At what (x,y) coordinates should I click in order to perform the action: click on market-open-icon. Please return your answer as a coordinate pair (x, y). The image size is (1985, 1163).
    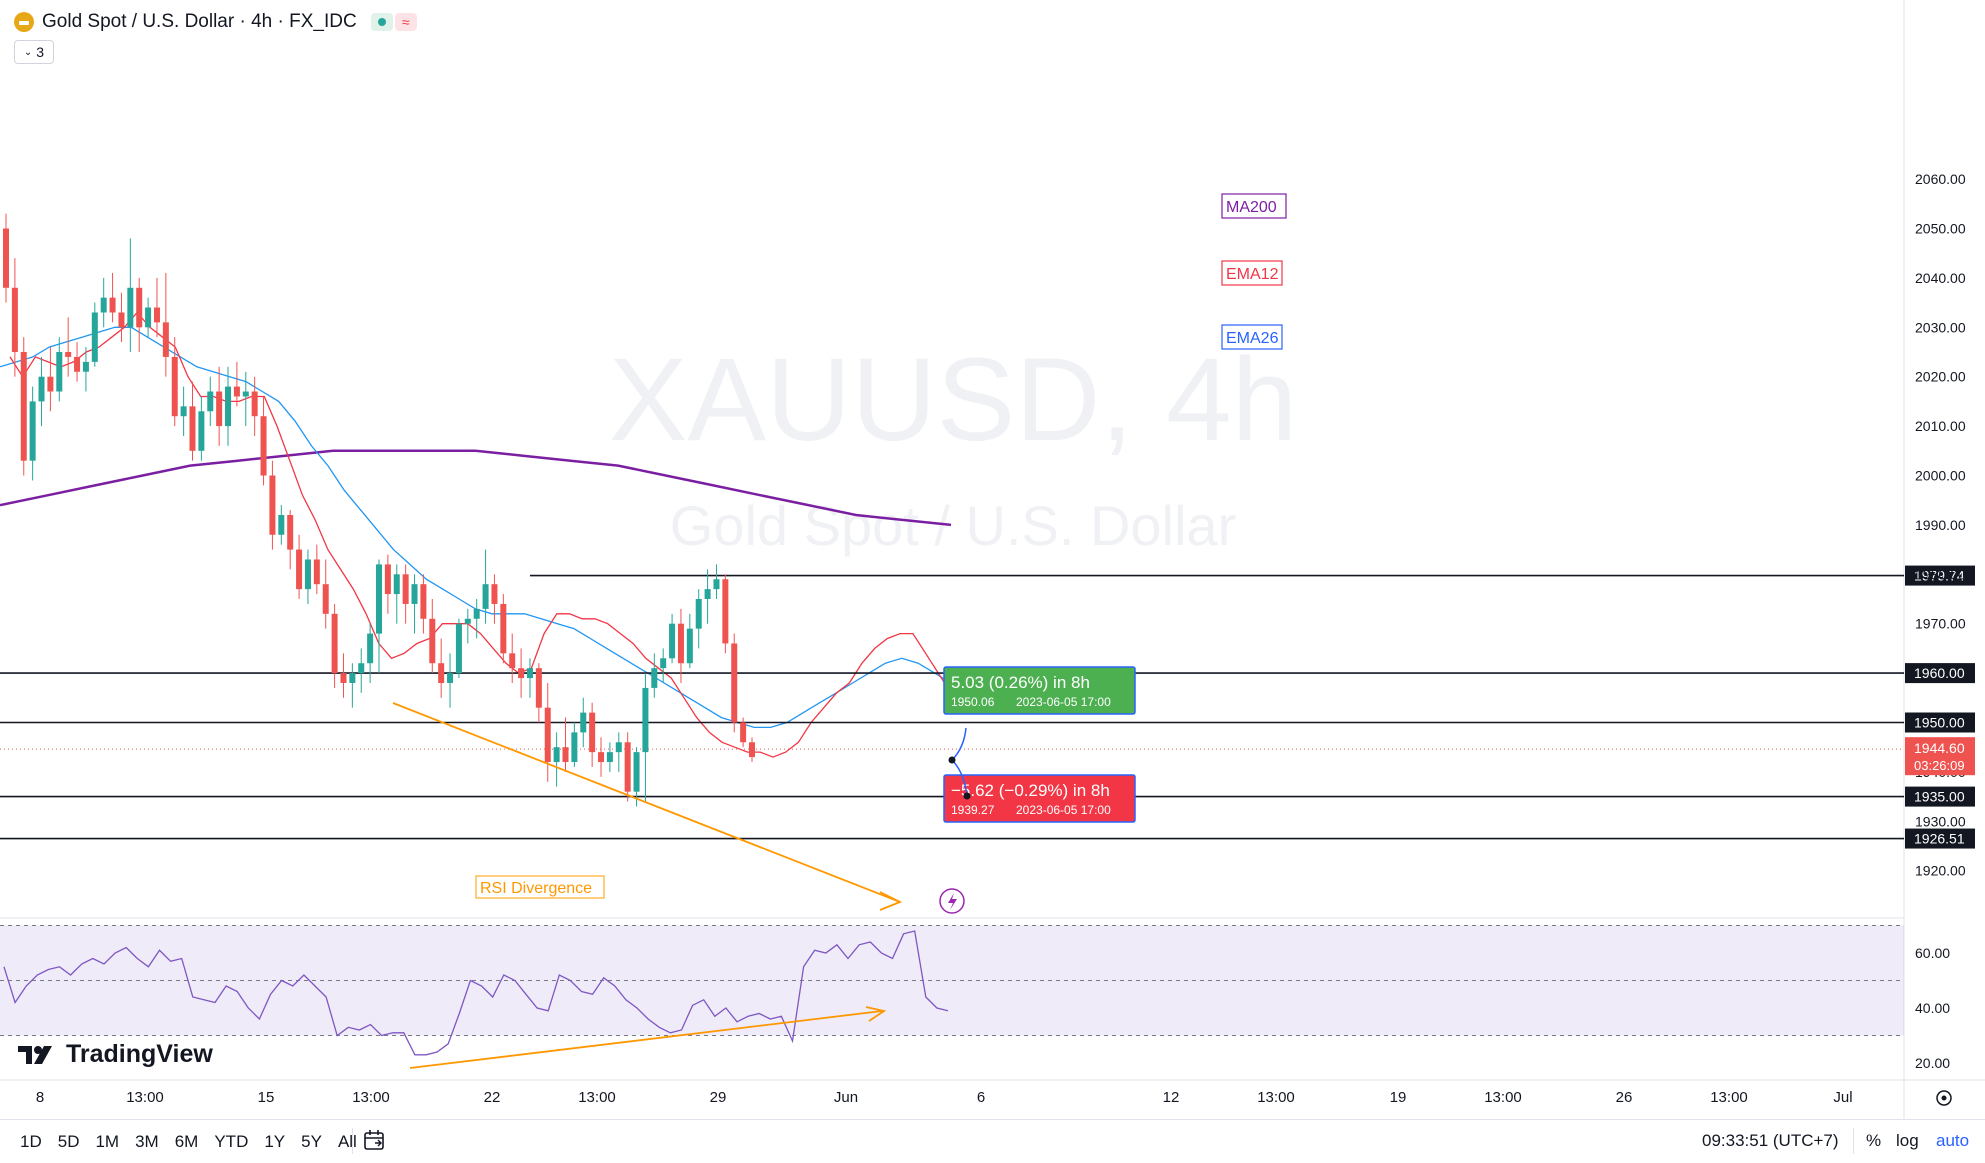
    Looking at the image, I should click on (381, 22).